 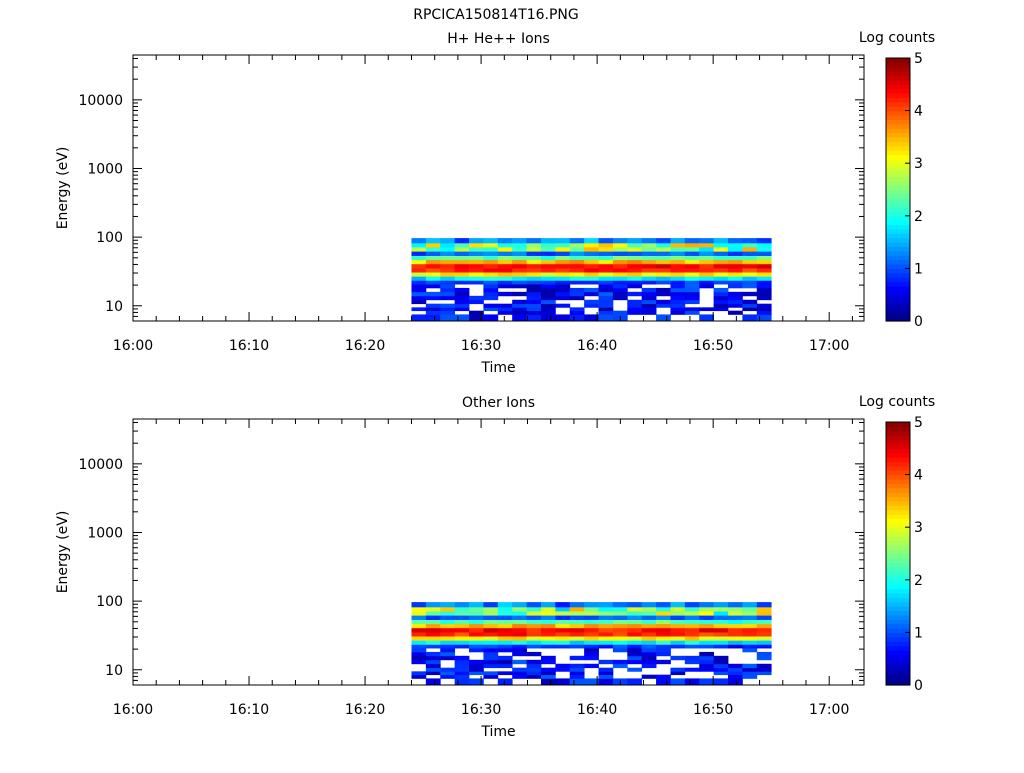 What do you see at coordinates (713, 710) in the screenshot?
I see `x-tick-label: 16:50` at bounding box center [713, 710].